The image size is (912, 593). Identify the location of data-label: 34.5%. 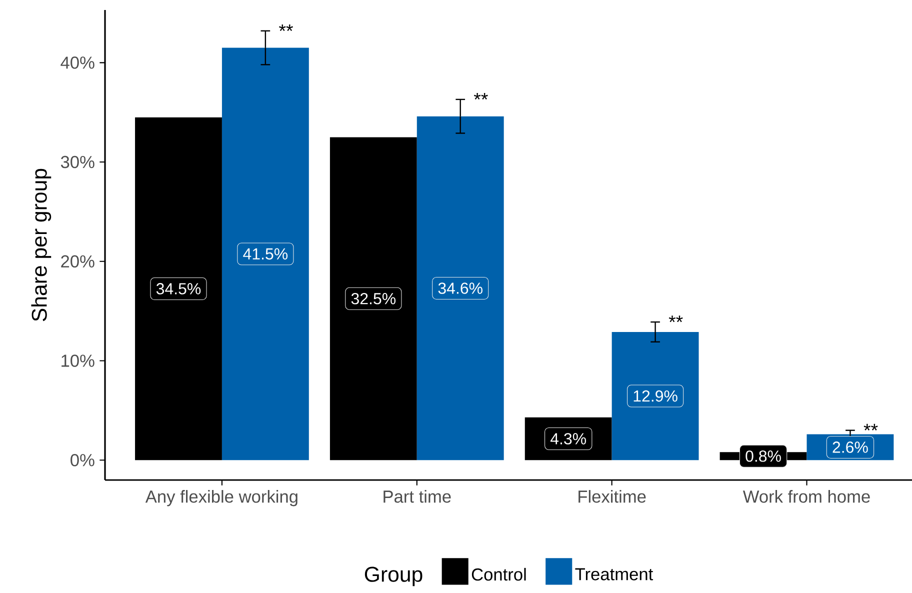
(178, 288).